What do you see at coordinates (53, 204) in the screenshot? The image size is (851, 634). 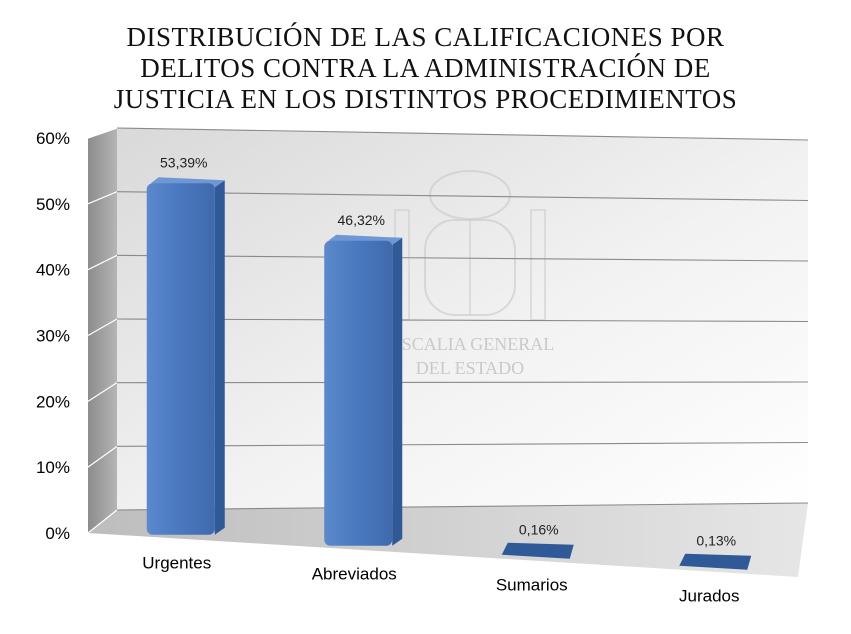 I see `y-tick-label: 50%` at bounding box center [53, 204].